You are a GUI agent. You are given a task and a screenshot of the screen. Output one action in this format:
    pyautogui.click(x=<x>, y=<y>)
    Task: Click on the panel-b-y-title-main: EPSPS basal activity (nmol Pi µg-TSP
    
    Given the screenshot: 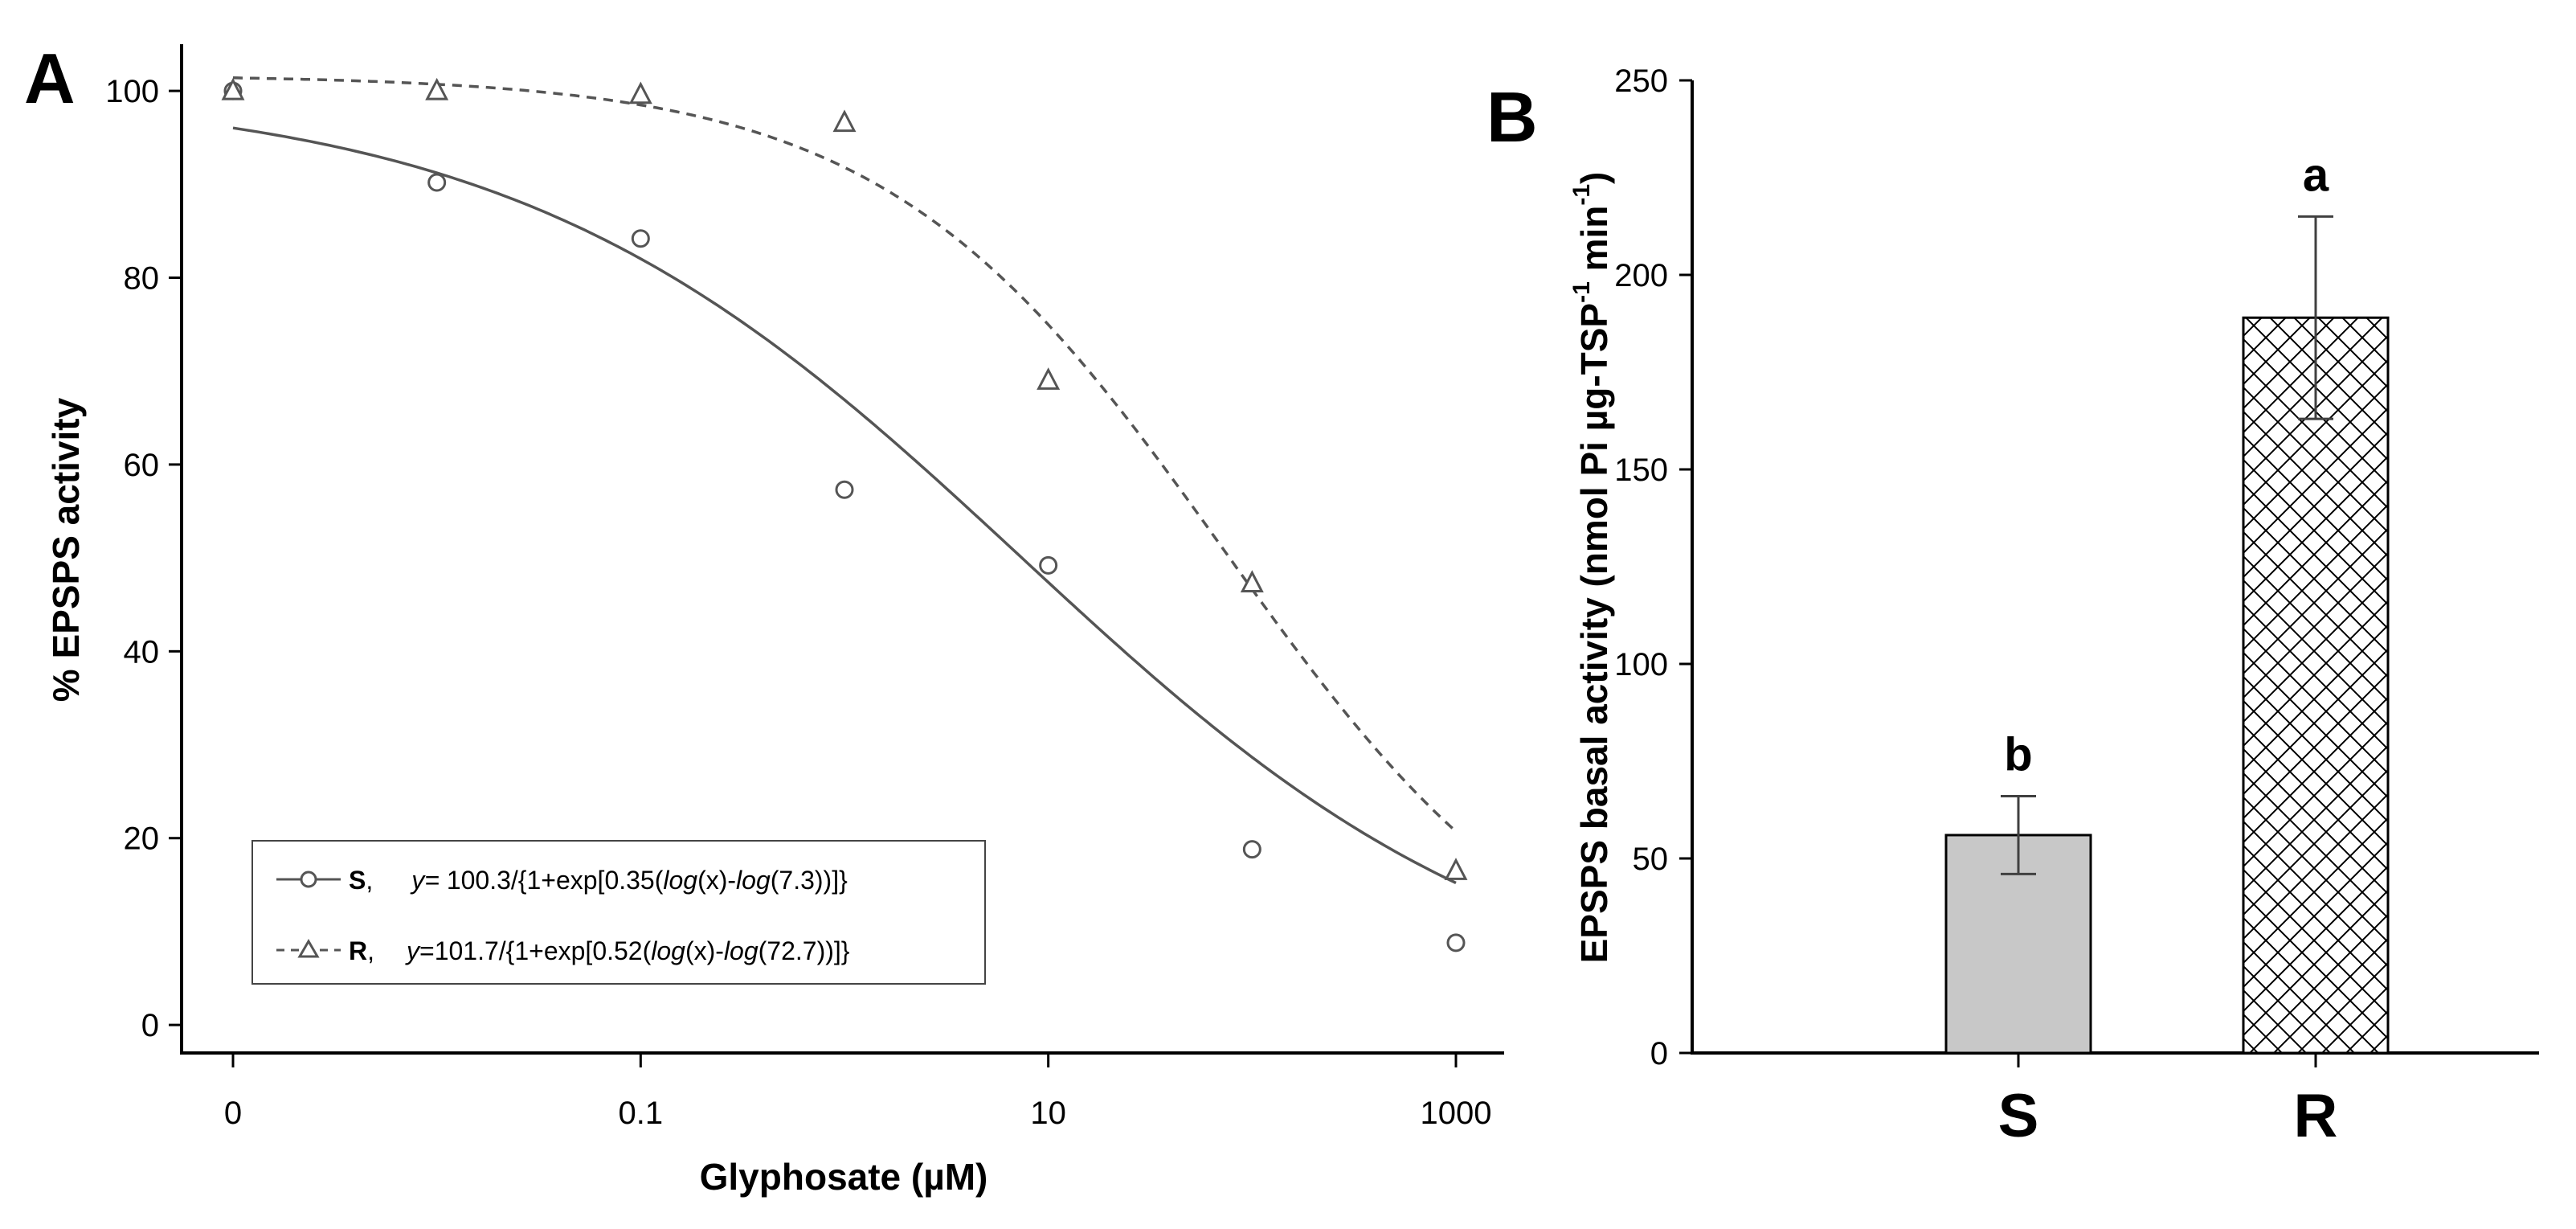 What is the action you would take?
    pyautogui.click(x=1594, y=633)
    